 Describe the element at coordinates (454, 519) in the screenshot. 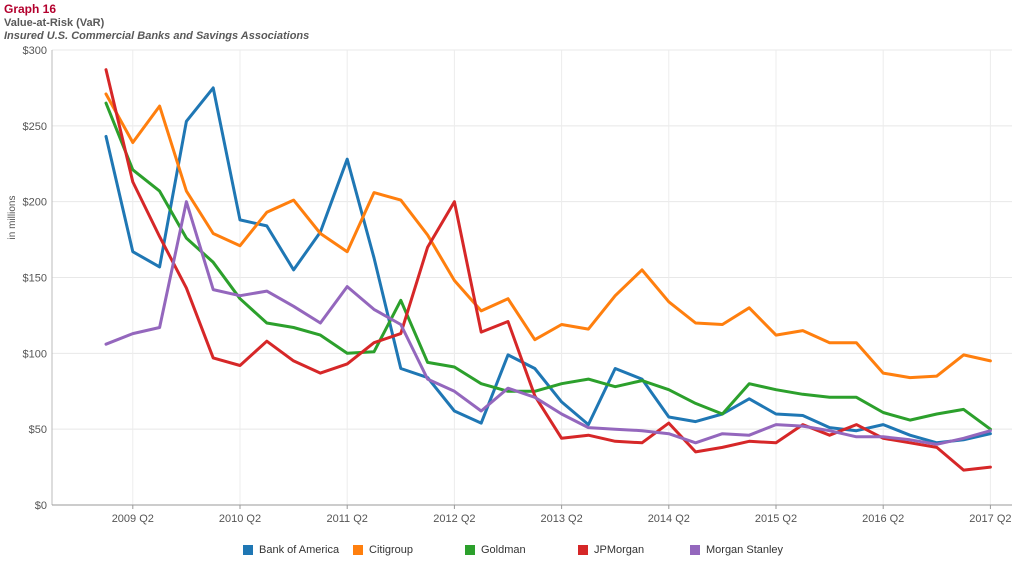

I see `x-tick-label: 2012 Q2` at that location.